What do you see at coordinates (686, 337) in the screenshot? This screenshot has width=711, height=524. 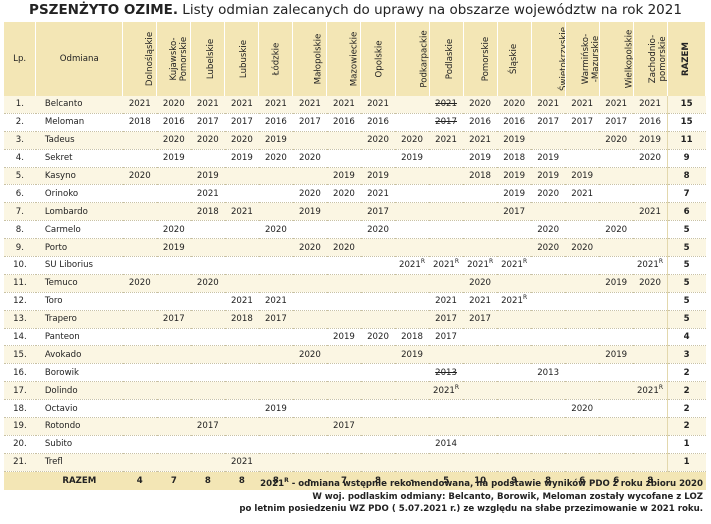 I see `row-total: 4` at bounding box center [686, 337].